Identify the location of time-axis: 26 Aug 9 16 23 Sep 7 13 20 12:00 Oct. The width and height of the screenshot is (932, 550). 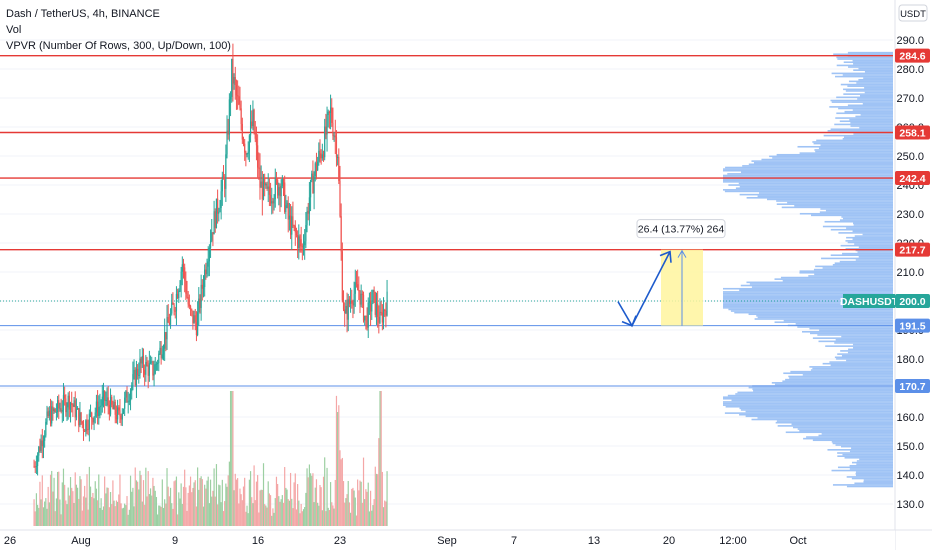
(466, 539).